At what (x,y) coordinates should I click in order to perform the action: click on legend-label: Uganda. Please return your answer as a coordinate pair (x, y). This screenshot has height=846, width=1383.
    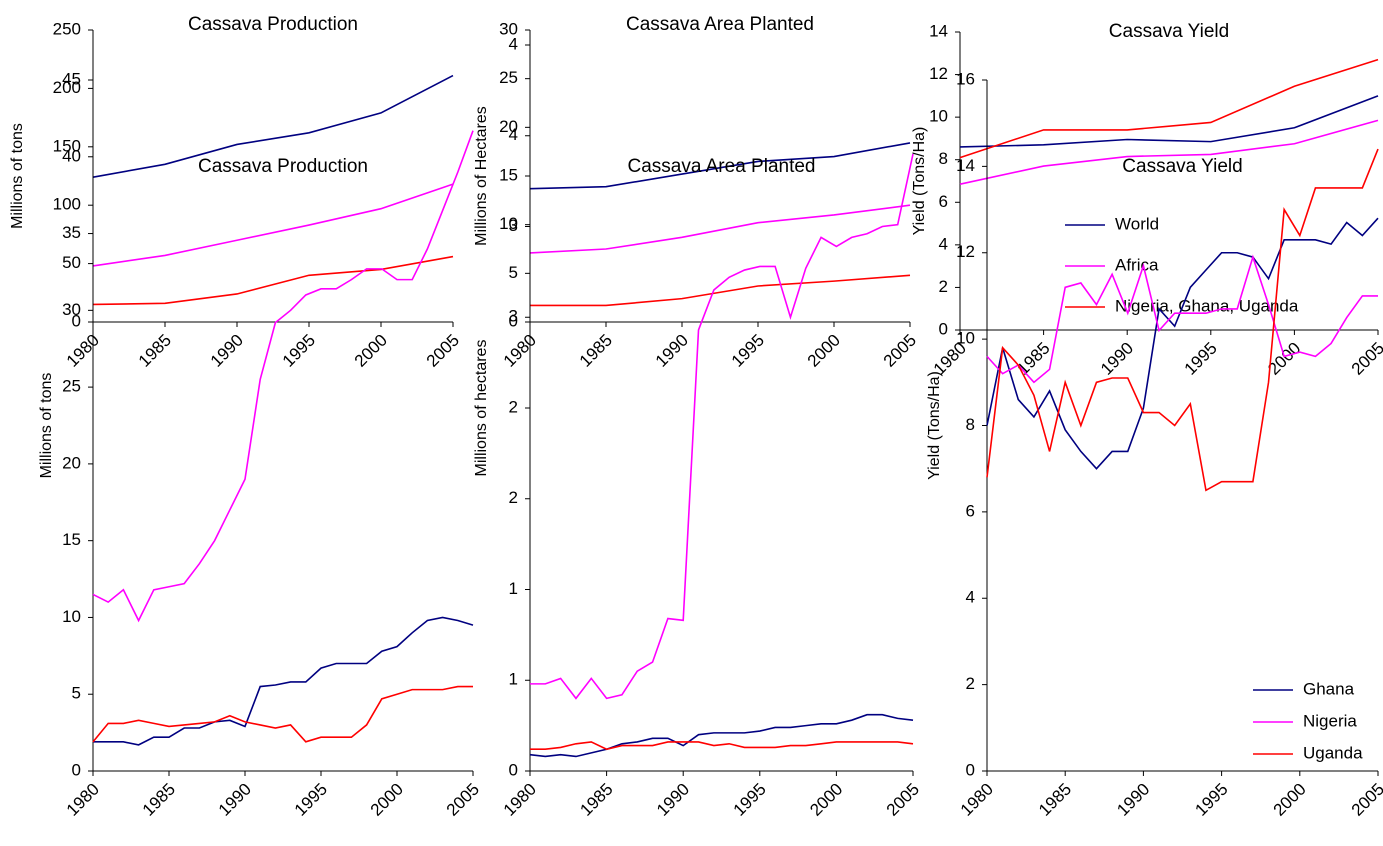
    Looking at the image, I should click on (1333, 752).